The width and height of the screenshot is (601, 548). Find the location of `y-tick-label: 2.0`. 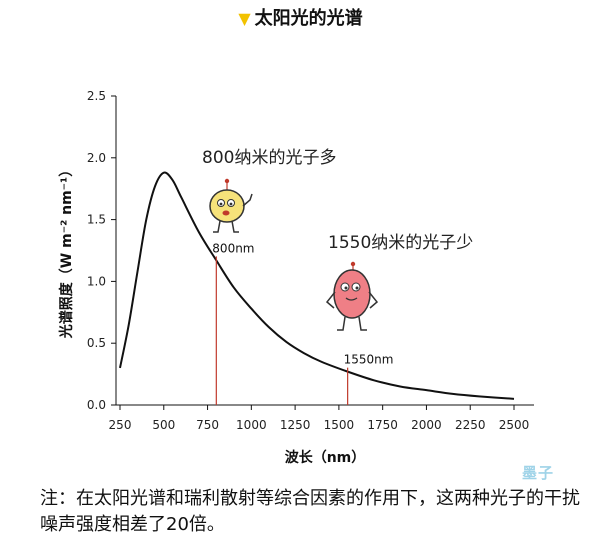

y-tick-label: 2.0 is located at coordinates (96, 158).